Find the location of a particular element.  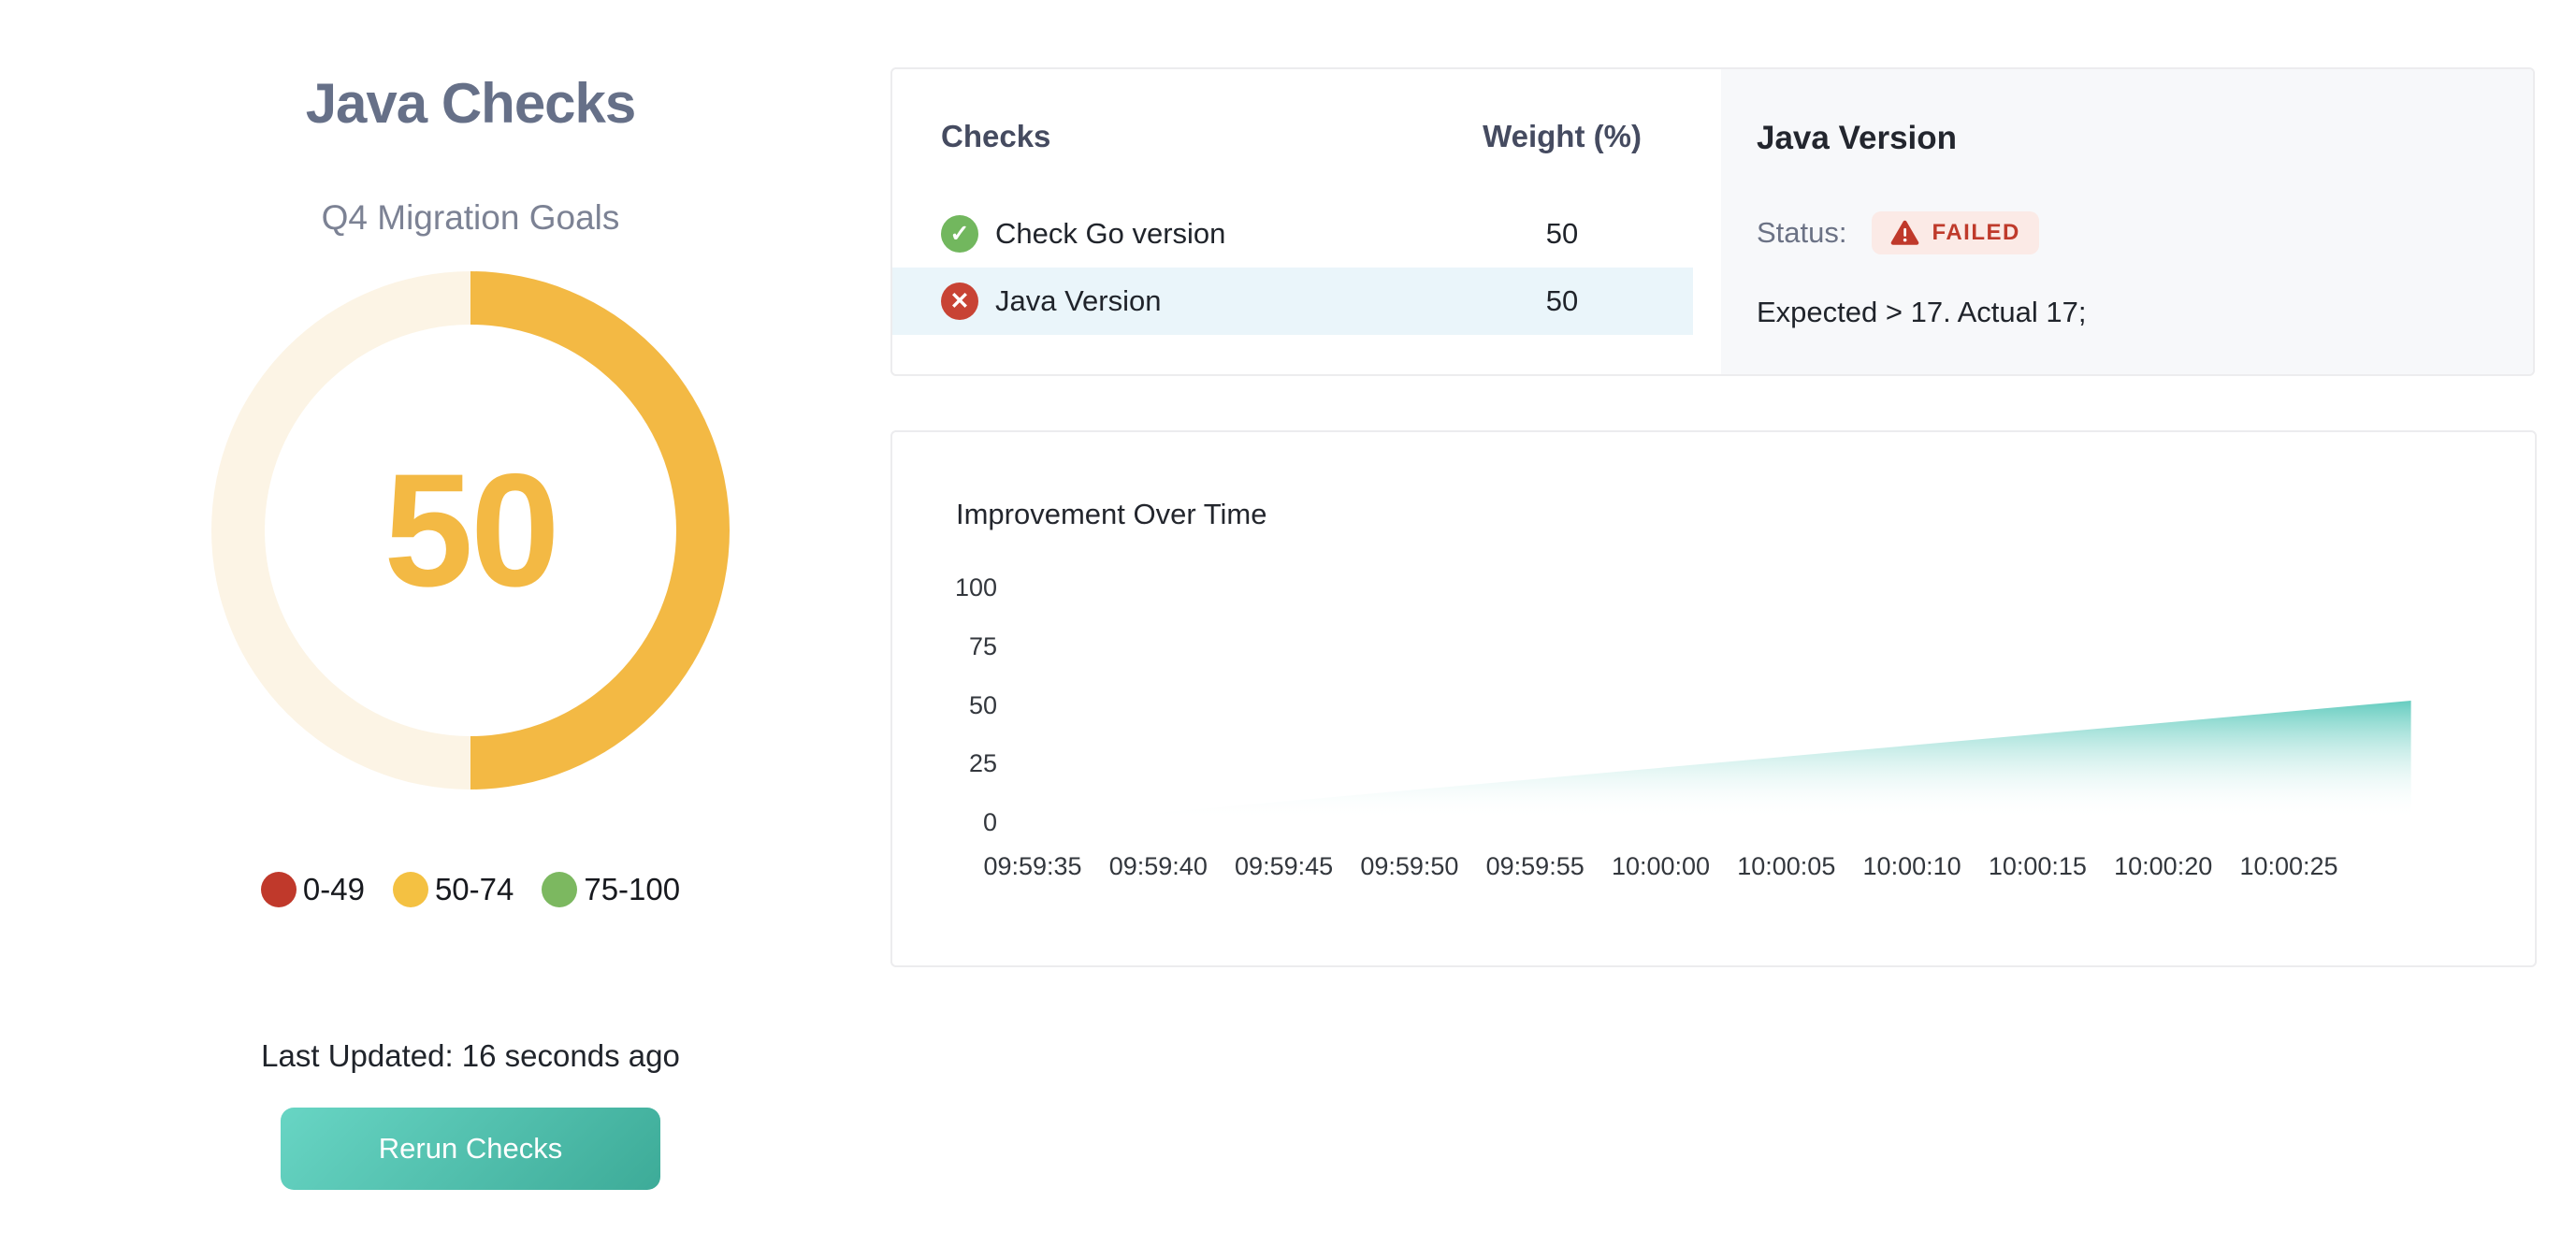

checks-table-header: Checks Weight (%) is located at coordinates (1317, 136).